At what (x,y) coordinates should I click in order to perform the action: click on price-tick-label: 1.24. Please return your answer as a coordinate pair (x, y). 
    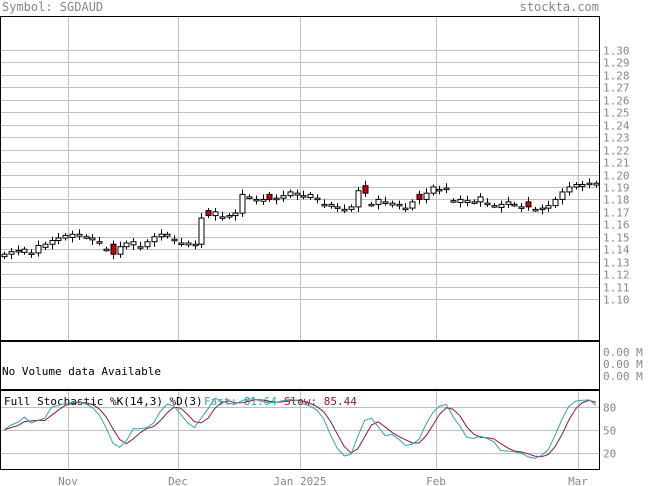
    Looking at the image, I should click on (616, 126).